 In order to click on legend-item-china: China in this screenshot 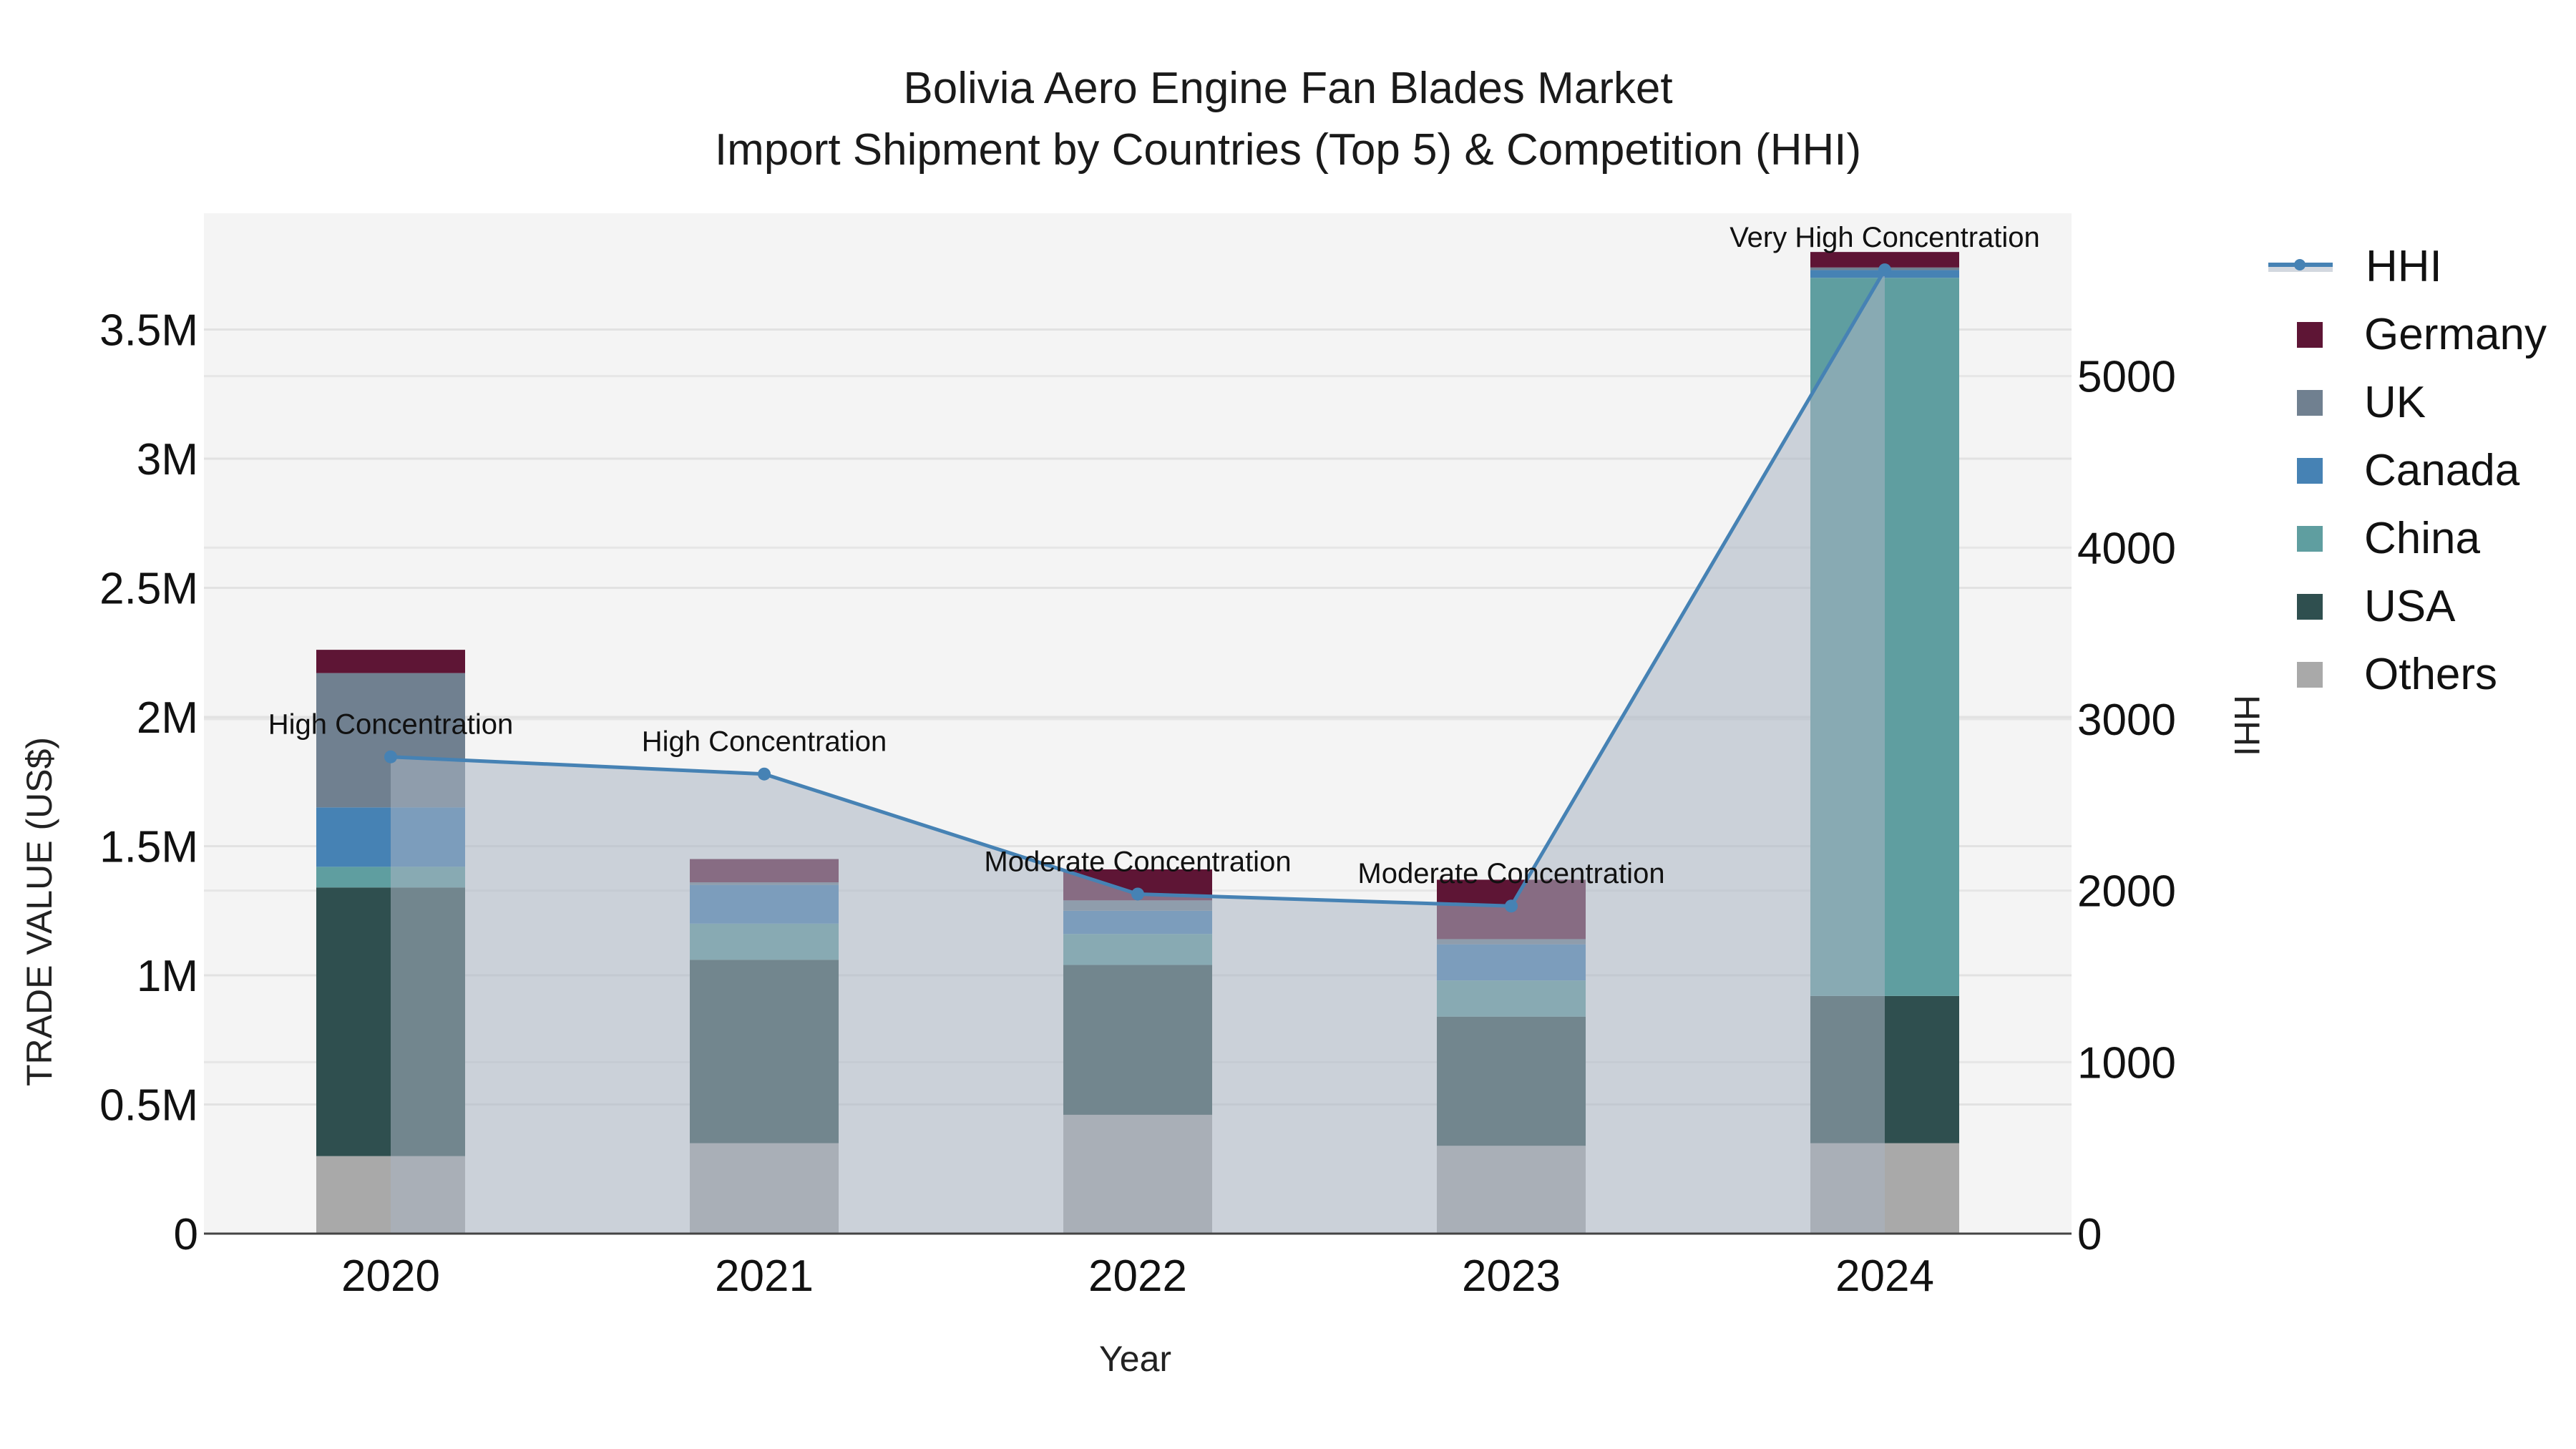, I will do `click(2407, 538)`.